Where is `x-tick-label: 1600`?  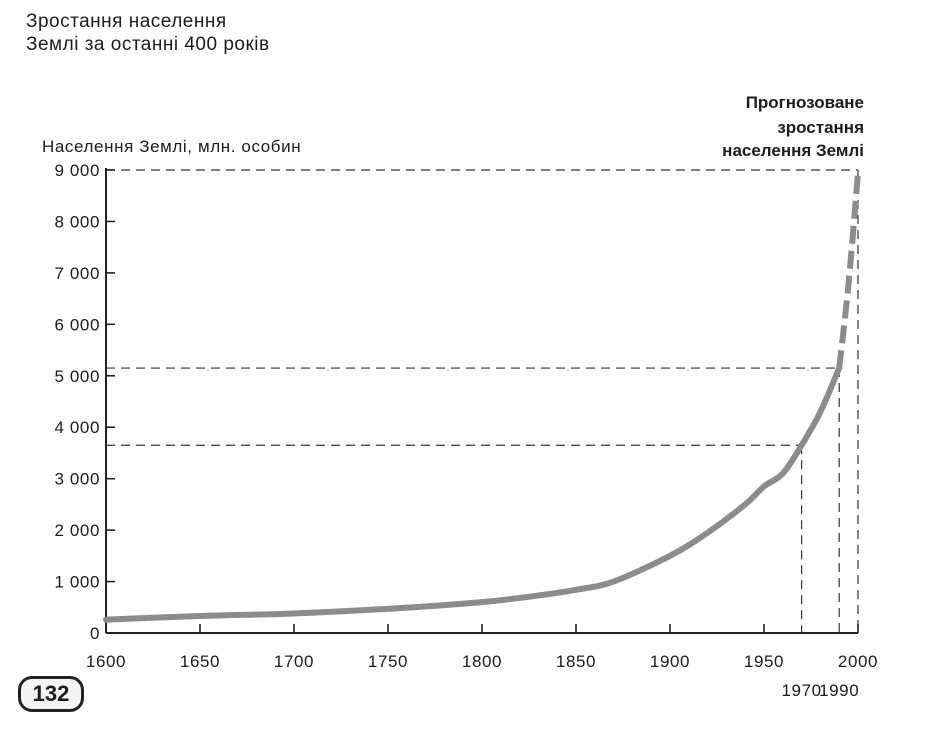 x-tick-label: 1600 is located at coordinates (106, 661).